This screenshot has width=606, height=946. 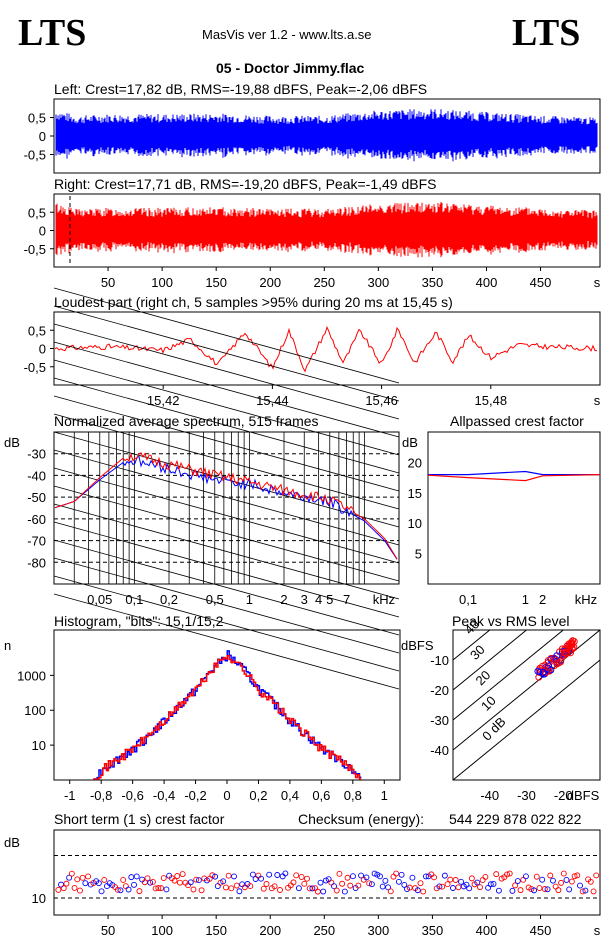 What do you see at coordinates (42, 349) in the screenshot?
I see `loudest-ytick-label: 0` at bounding box center [42, 349].